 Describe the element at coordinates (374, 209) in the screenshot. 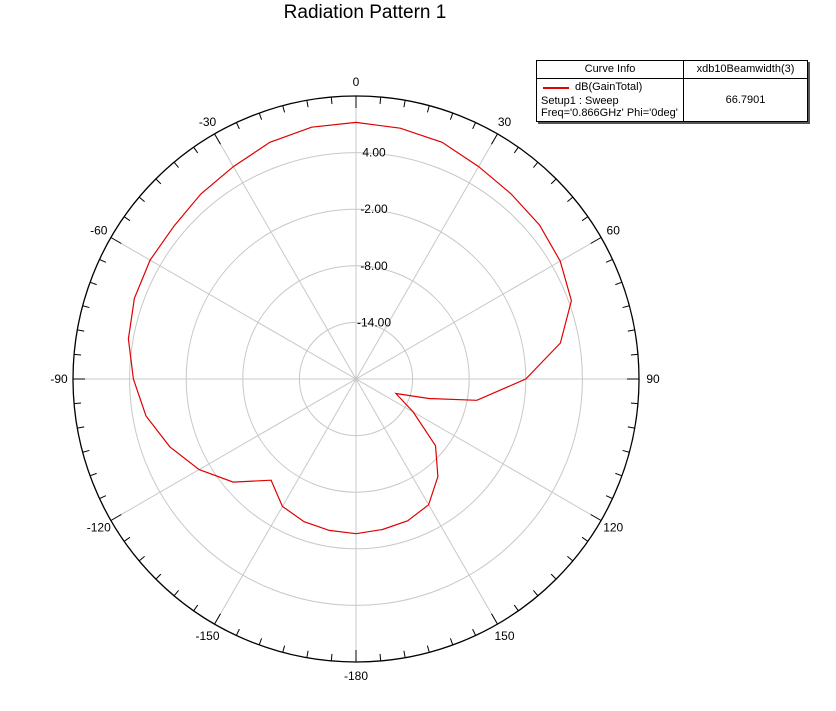

I see `radial-label: -2.00` at that location.